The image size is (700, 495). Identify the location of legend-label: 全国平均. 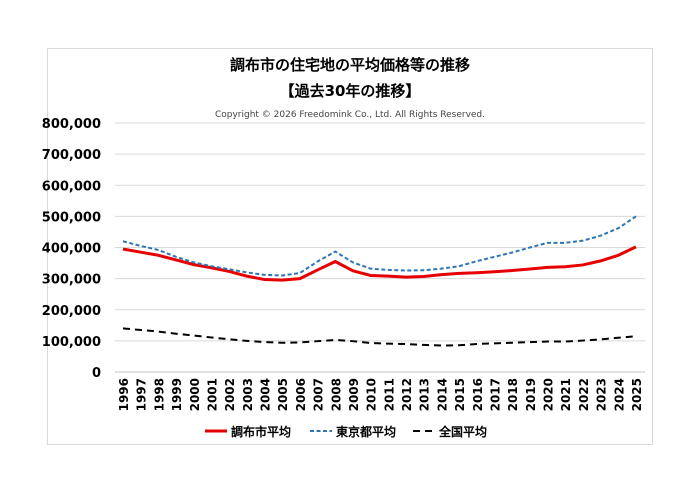
(462, 431).